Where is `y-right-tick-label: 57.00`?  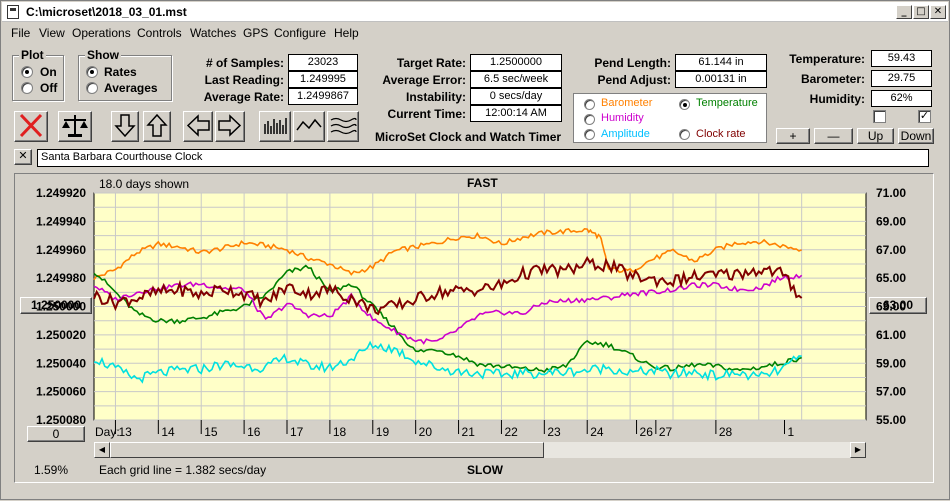
y-right-tick-label: 57.00 is located at coordinates (891, 392).